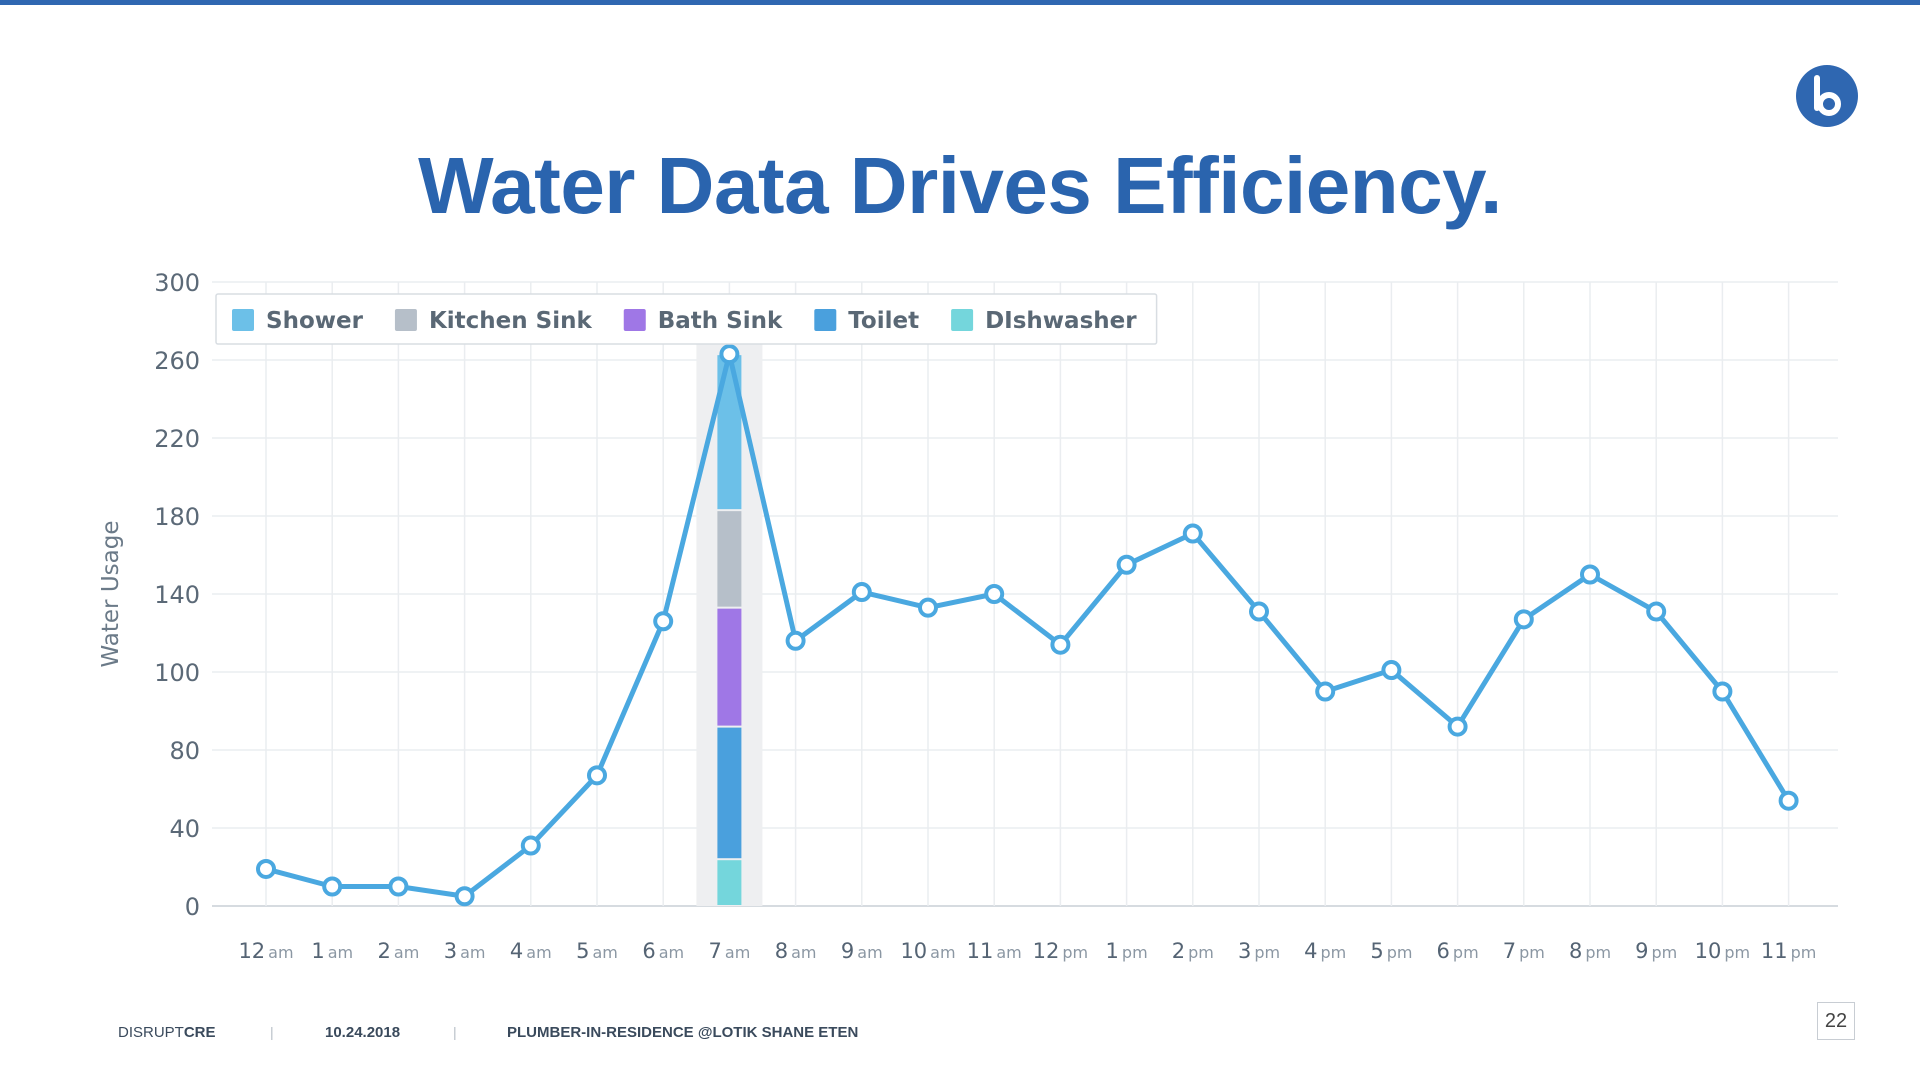 Image resolution: width=1920 pixels, height=1080 pixels. I want to click on y-tick-label: 140, so click(177, 595).